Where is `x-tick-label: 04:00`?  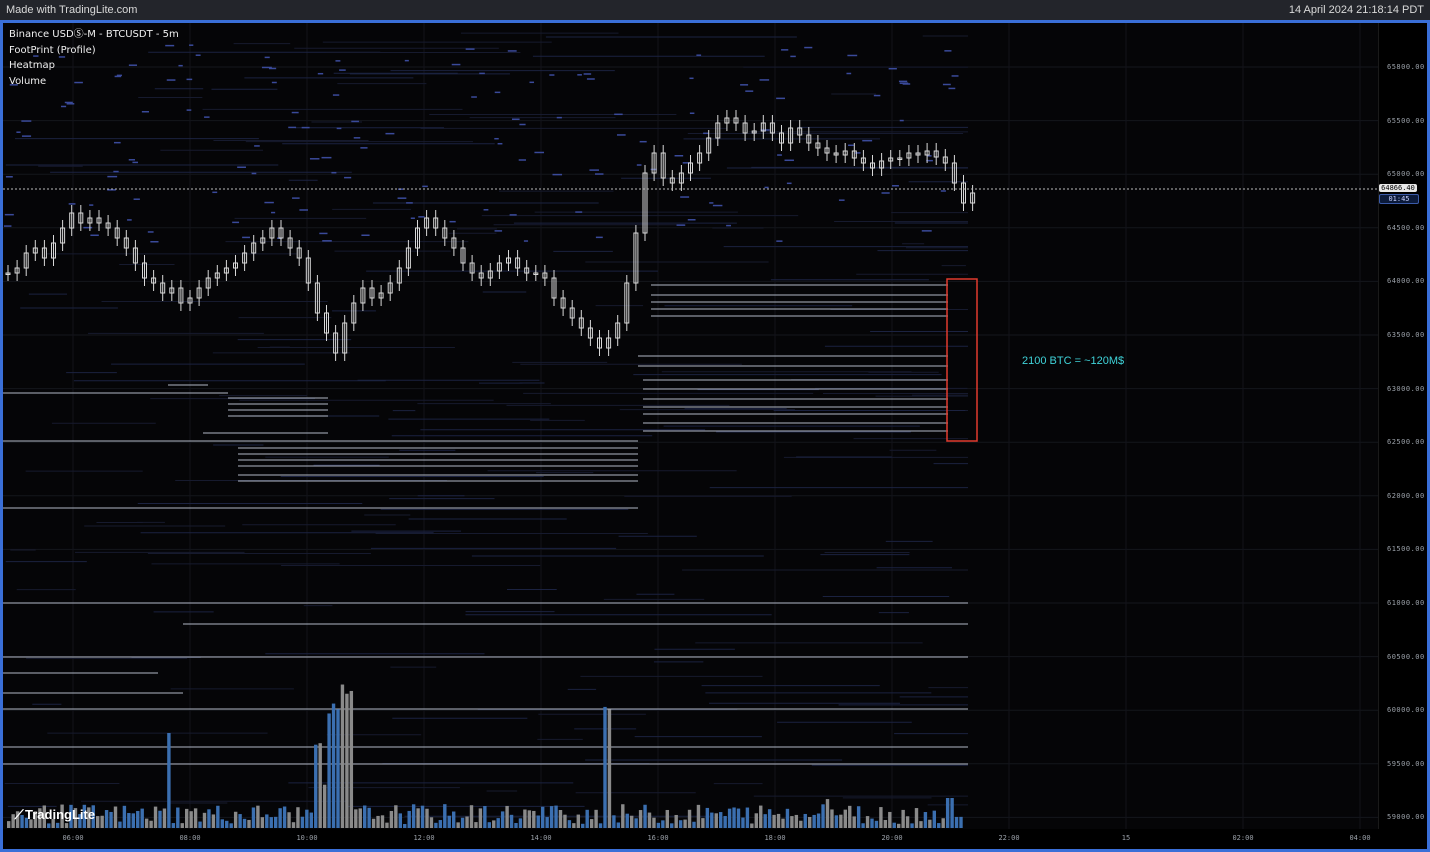
x-tick-label: 04:00 is located at coordinates (1360, 838).